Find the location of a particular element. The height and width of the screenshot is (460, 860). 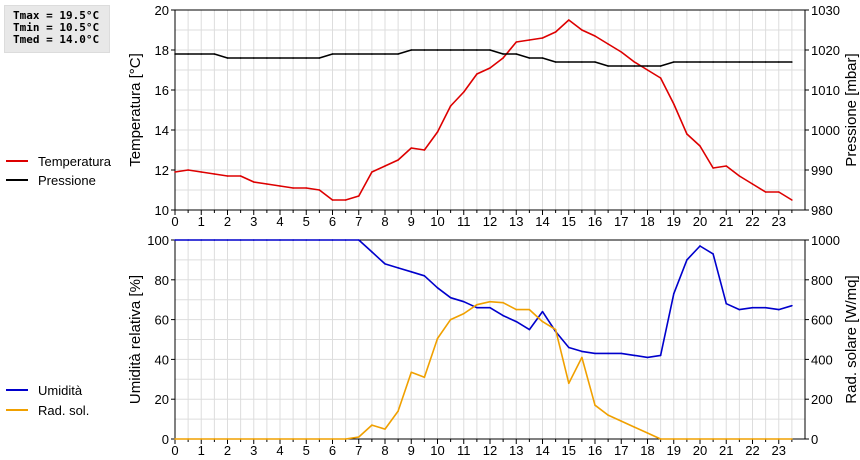

x-tick-label: 18 is located at coordinates (647, 221).